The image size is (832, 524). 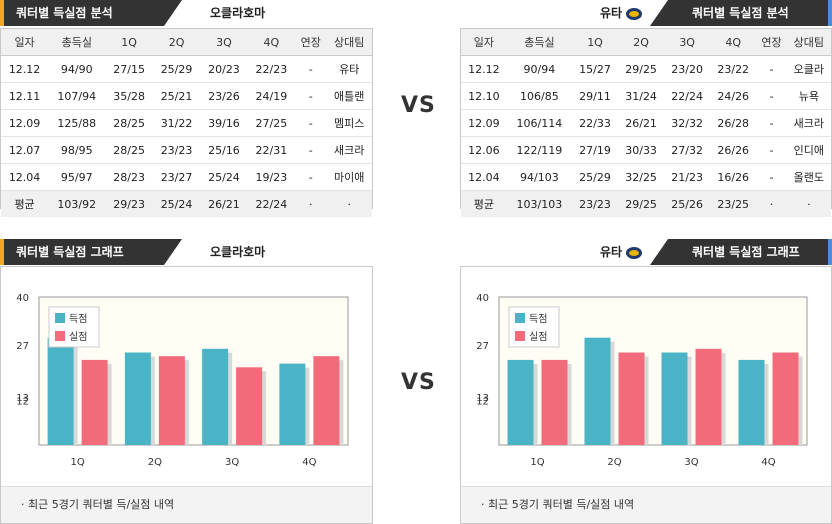 I want to click on table-row: 12.06 122/119 27/19 30/33 27/32 26/26- 인디애, so click(x=646, y=150).